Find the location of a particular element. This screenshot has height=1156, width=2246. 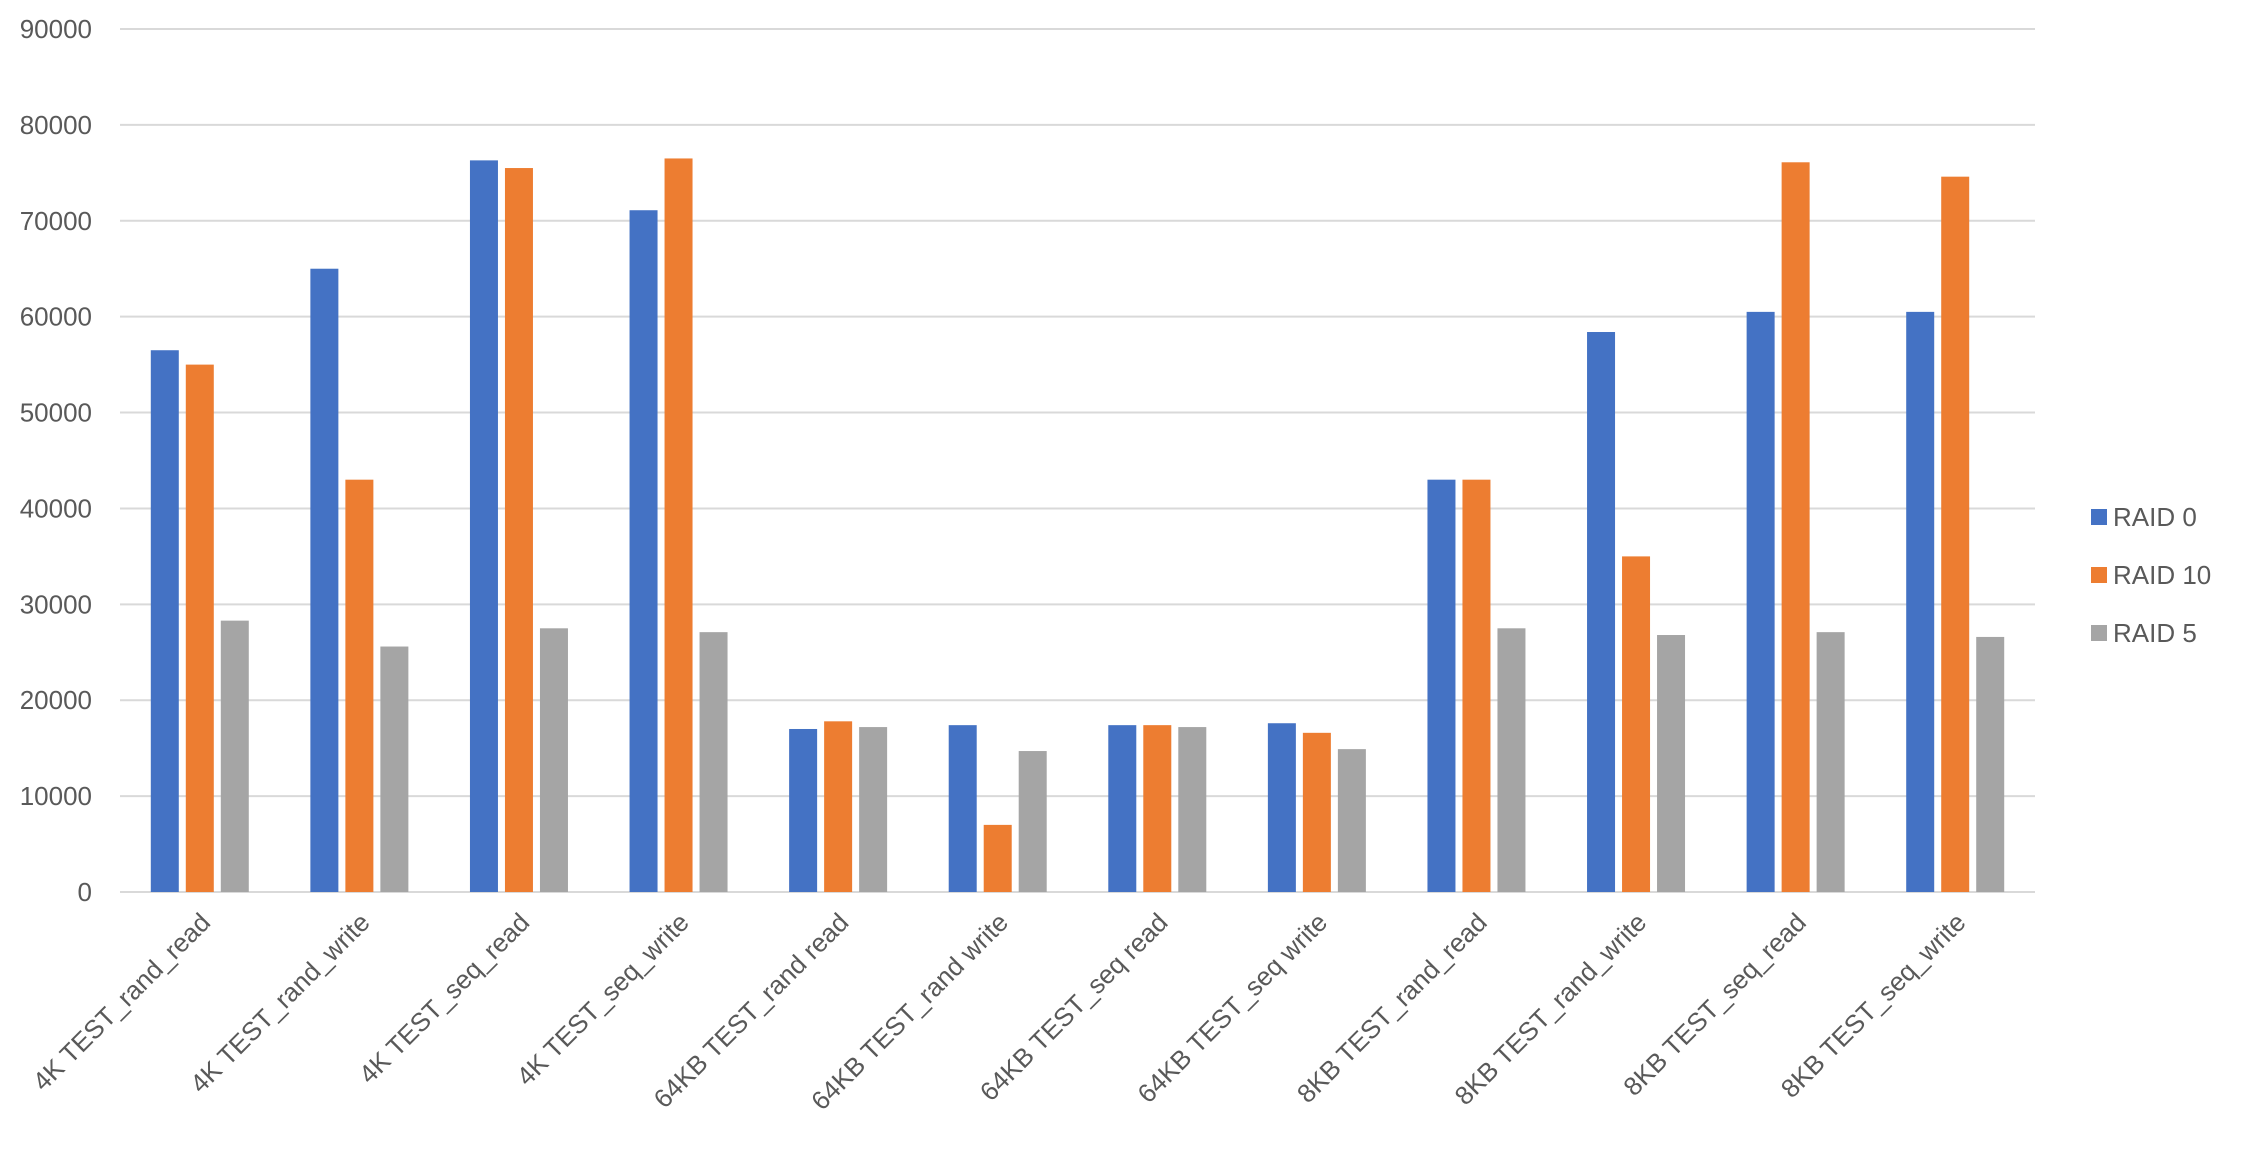

x-tick-label: 8KB TEST_seq_write is located at coordinates (1873, 1005).